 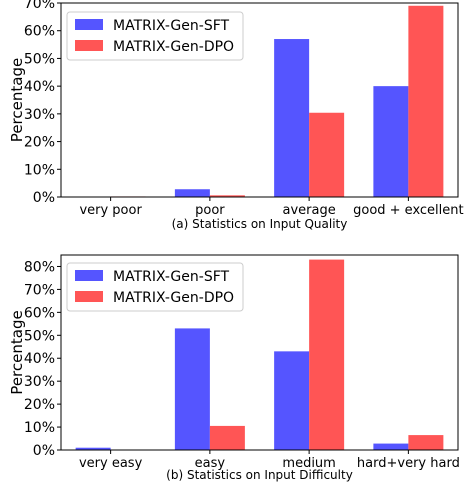 I want to click on x-tick-label: very easy, so click(x=111, y=463).